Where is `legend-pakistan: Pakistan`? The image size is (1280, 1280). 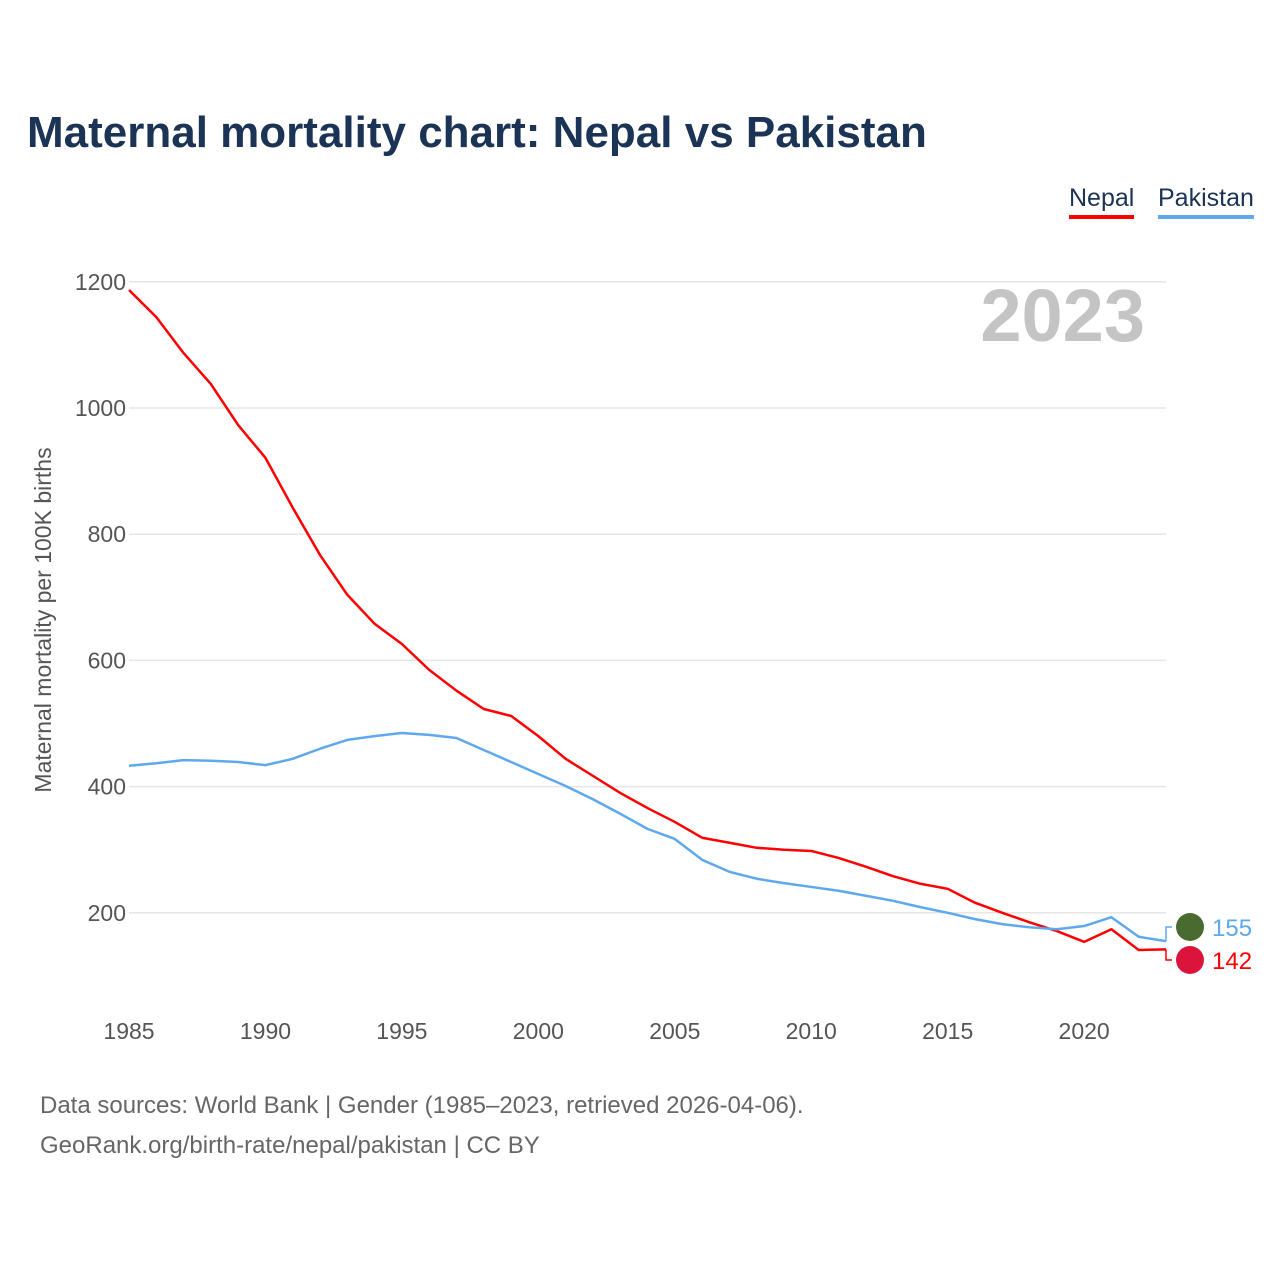 legend-pakistan: Pakistan is located at coordinates (1206, 201).